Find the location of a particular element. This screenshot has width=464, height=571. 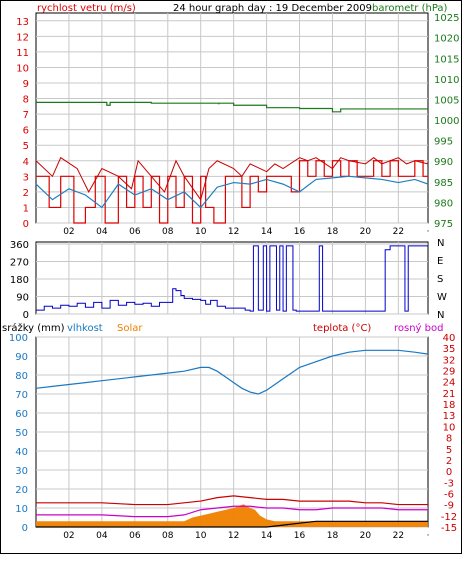

humidity-tick-label: 80 is located at coordinates (21, 376).